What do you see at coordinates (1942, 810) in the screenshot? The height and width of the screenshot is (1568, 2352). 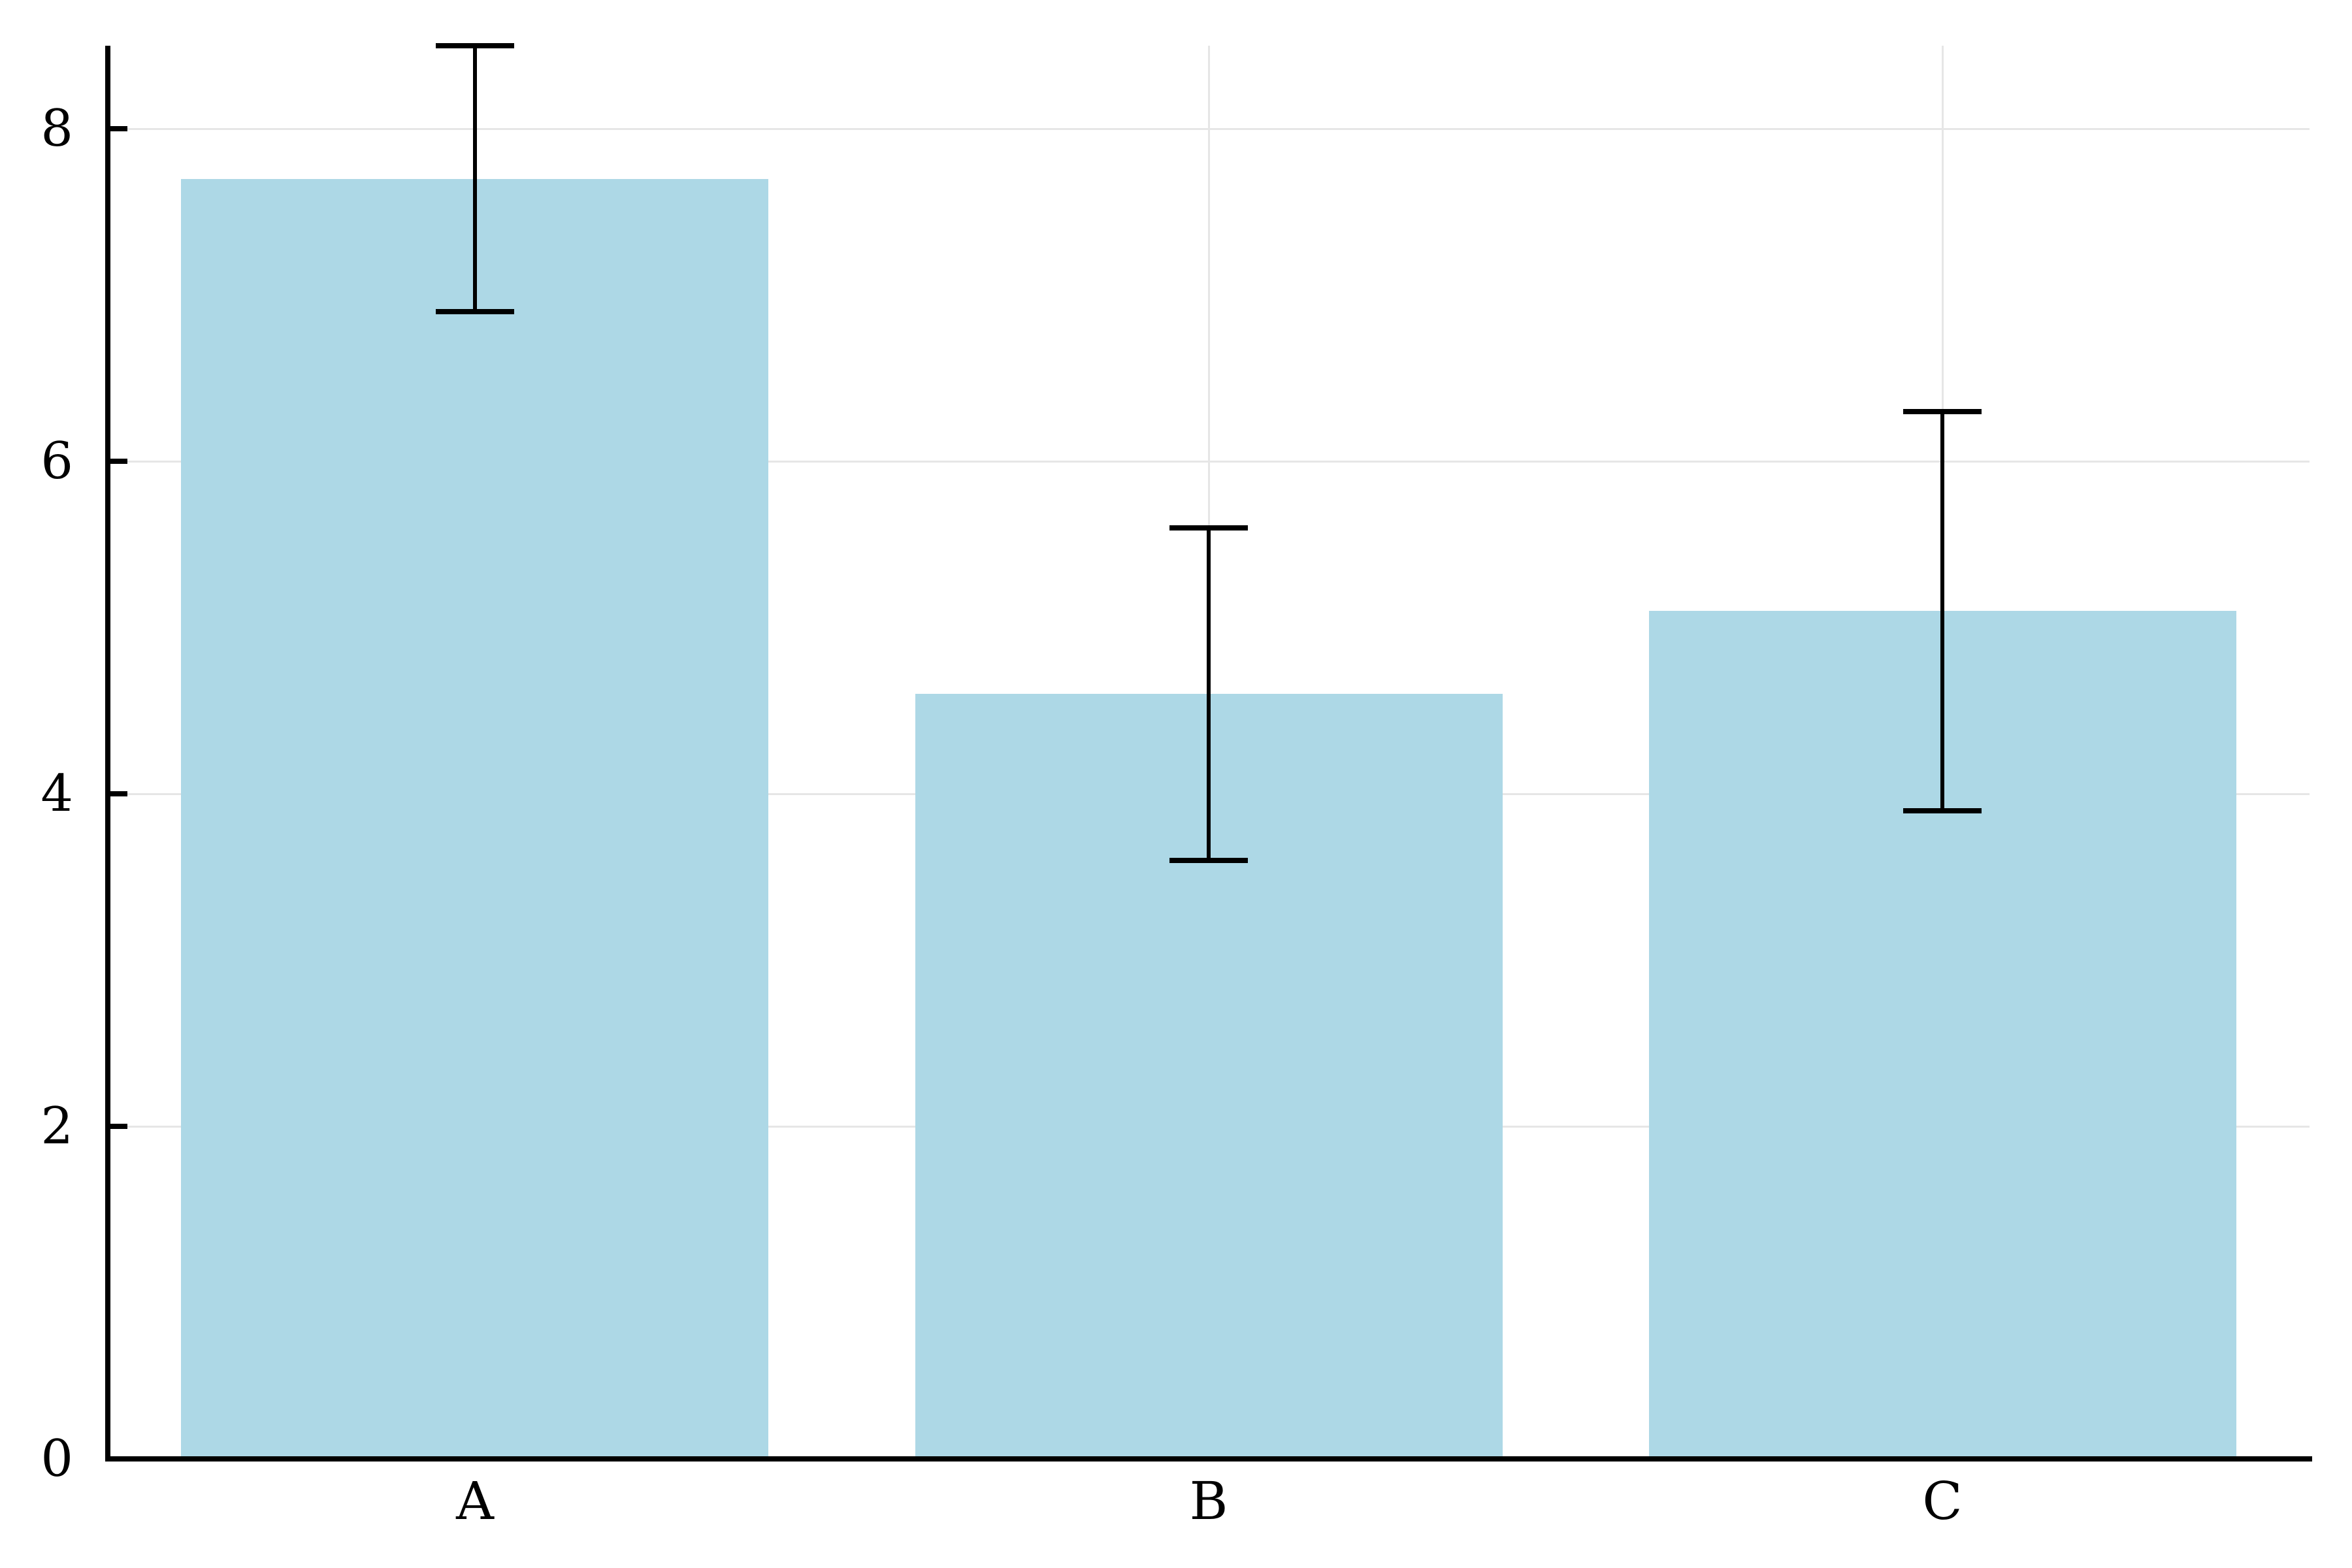 I see `errorbar-c-cap-bottom` at bounding box center [1942, 810].